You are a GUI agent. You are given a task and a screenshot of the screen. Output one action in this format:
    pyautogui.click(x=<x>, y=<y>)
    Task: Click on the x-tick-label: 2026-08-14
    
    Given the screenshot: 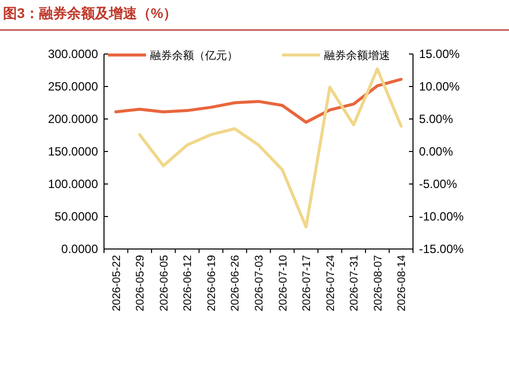 What is the action you would take?
    pyautogui.click(x=402, y=283)
    